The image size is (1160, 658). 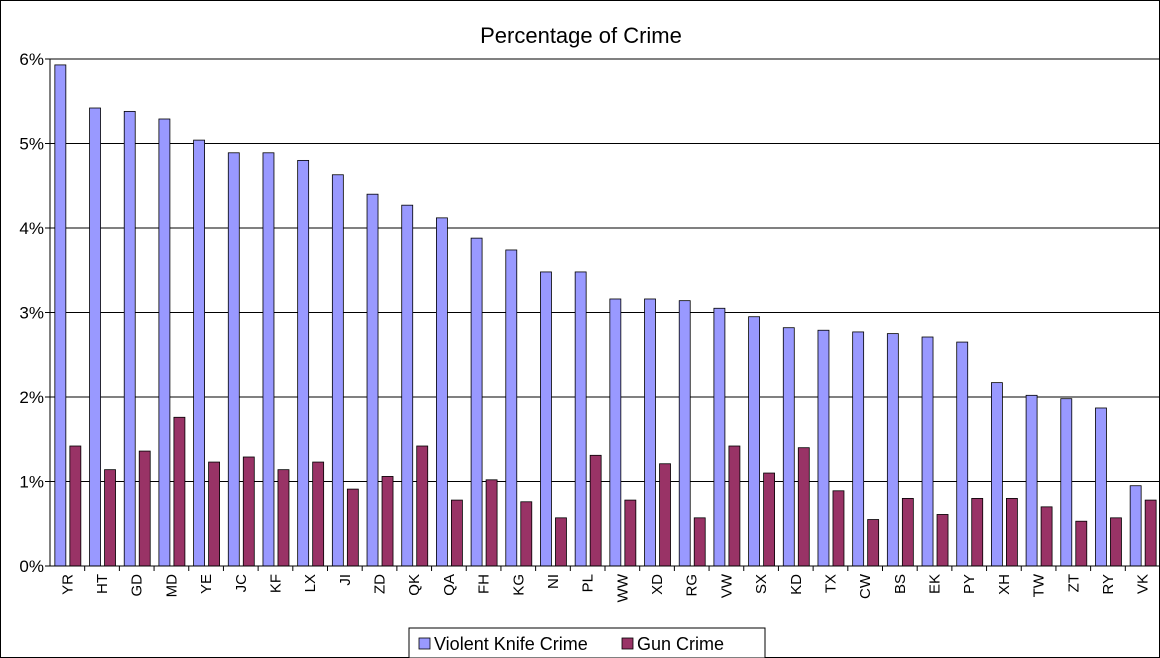 I want to click on x-tick-label: JC, so click(x=241, y=583).